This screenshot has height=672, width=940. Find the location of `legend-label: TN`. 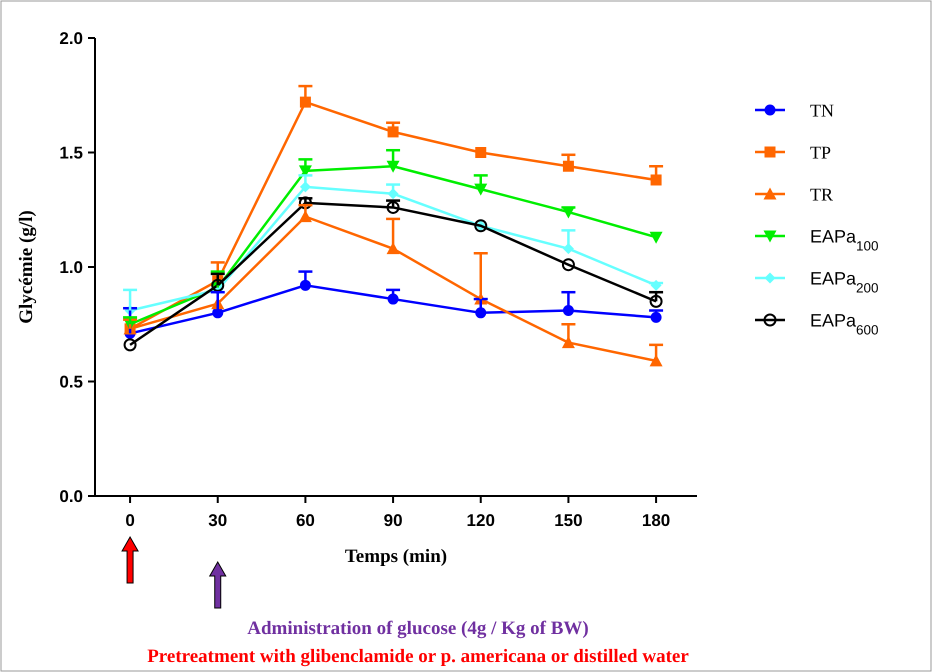

legend-label: TN is located at coordinates (822, 110).